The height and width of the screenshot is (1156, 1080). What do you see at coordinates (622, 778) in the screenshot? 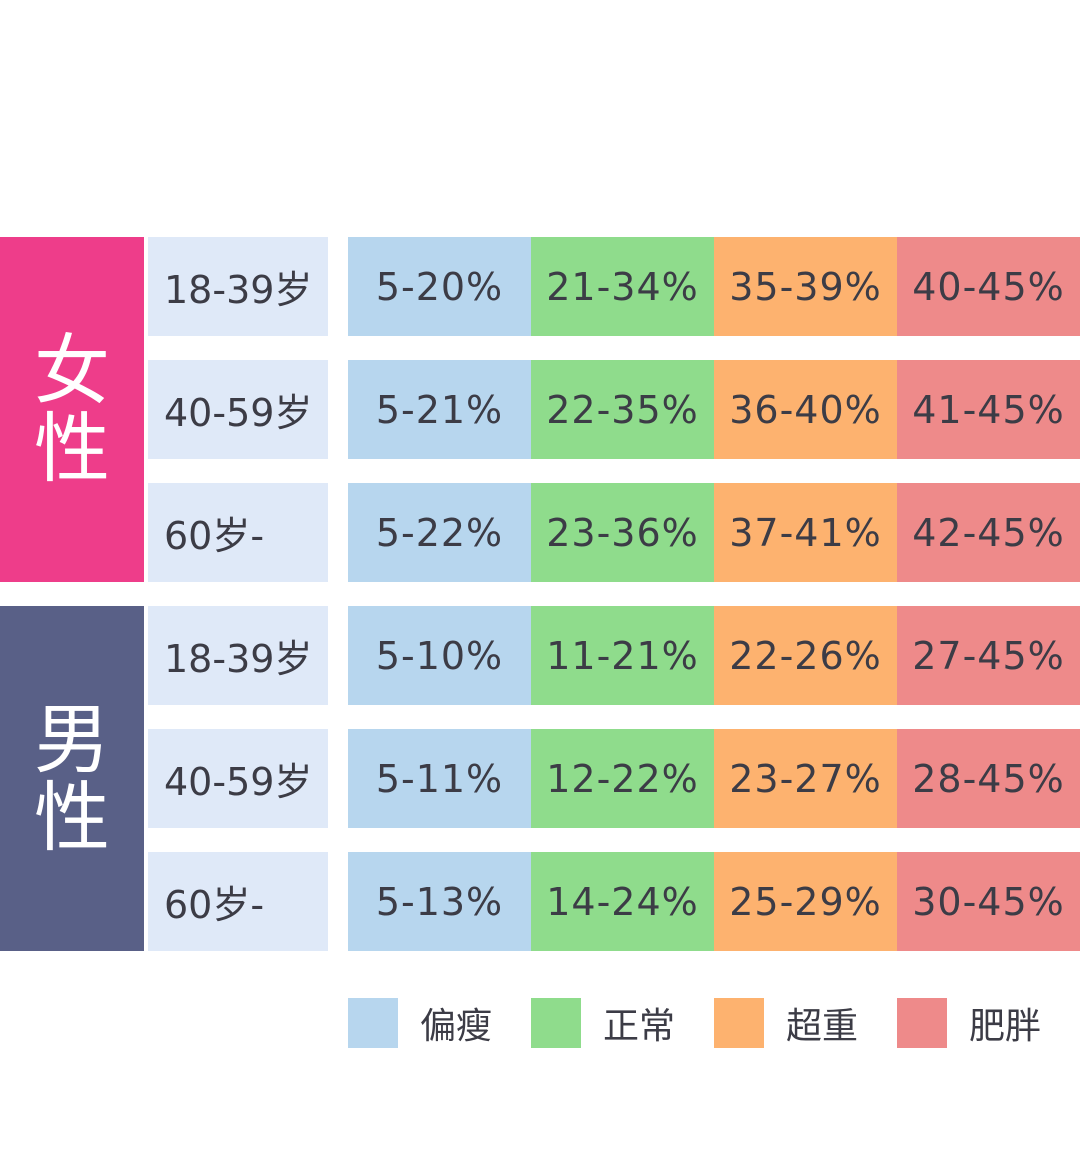
I see `value-cell: 12-22%` at bounding box center [622, 778].